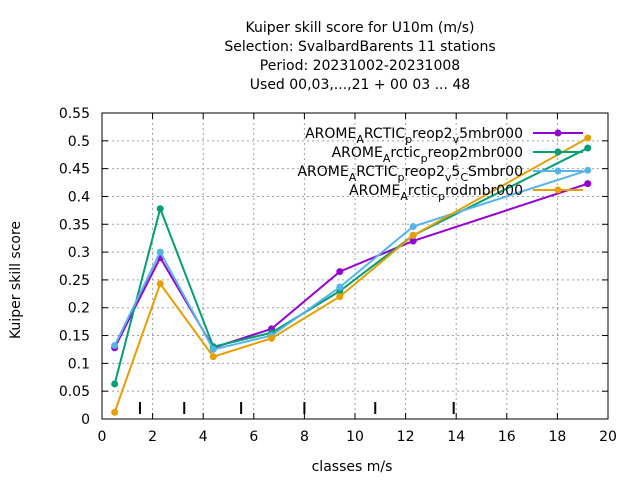 This screenshot has width=640, height=480. What do you see at coordinates (74, 225) in the screenshot?
I see `y-tick-label: 0.35` at bounding box center [74, 225].